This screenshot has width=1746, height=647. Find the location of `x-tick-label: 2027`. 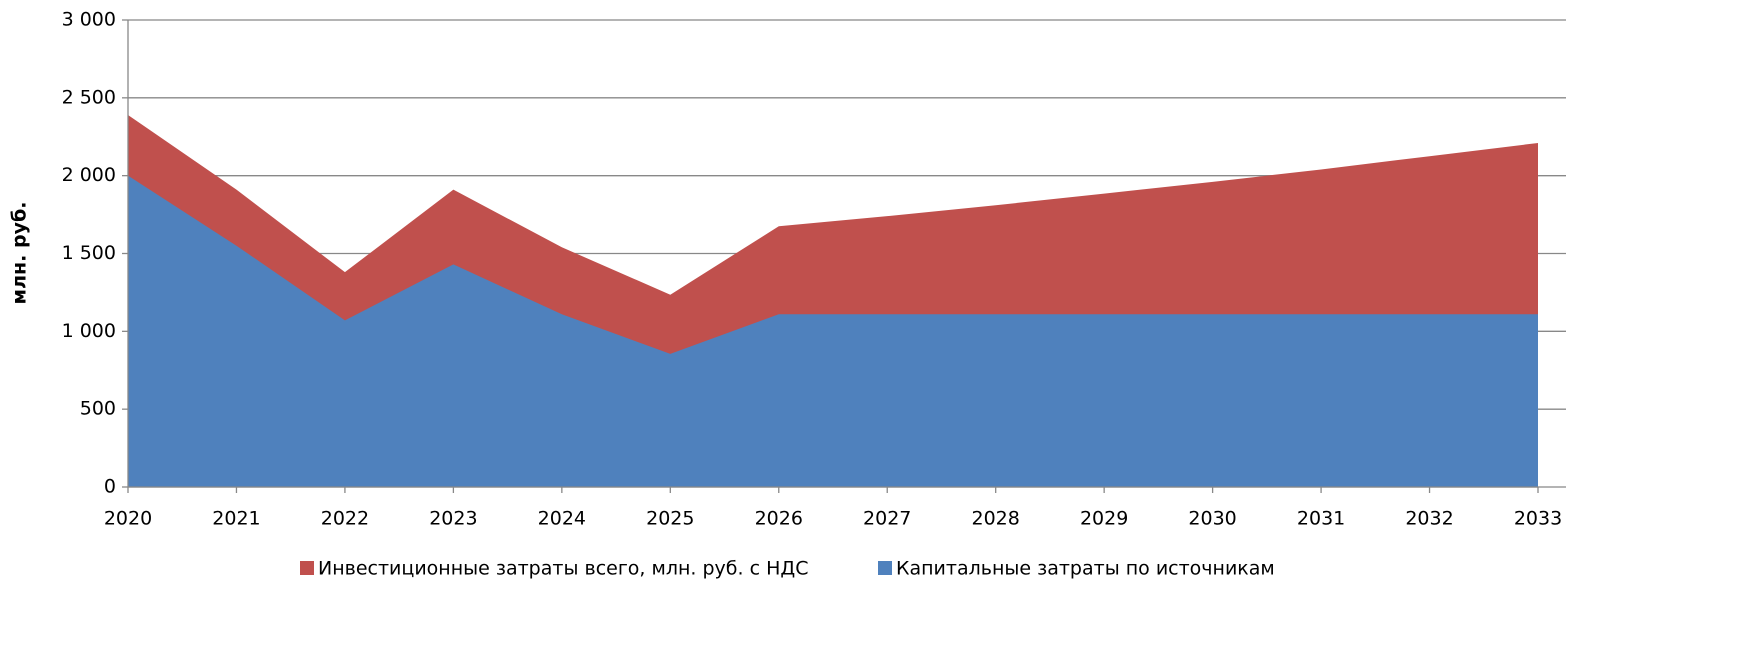

x-tick-label: 2027 is located at coordinates (887, 519).